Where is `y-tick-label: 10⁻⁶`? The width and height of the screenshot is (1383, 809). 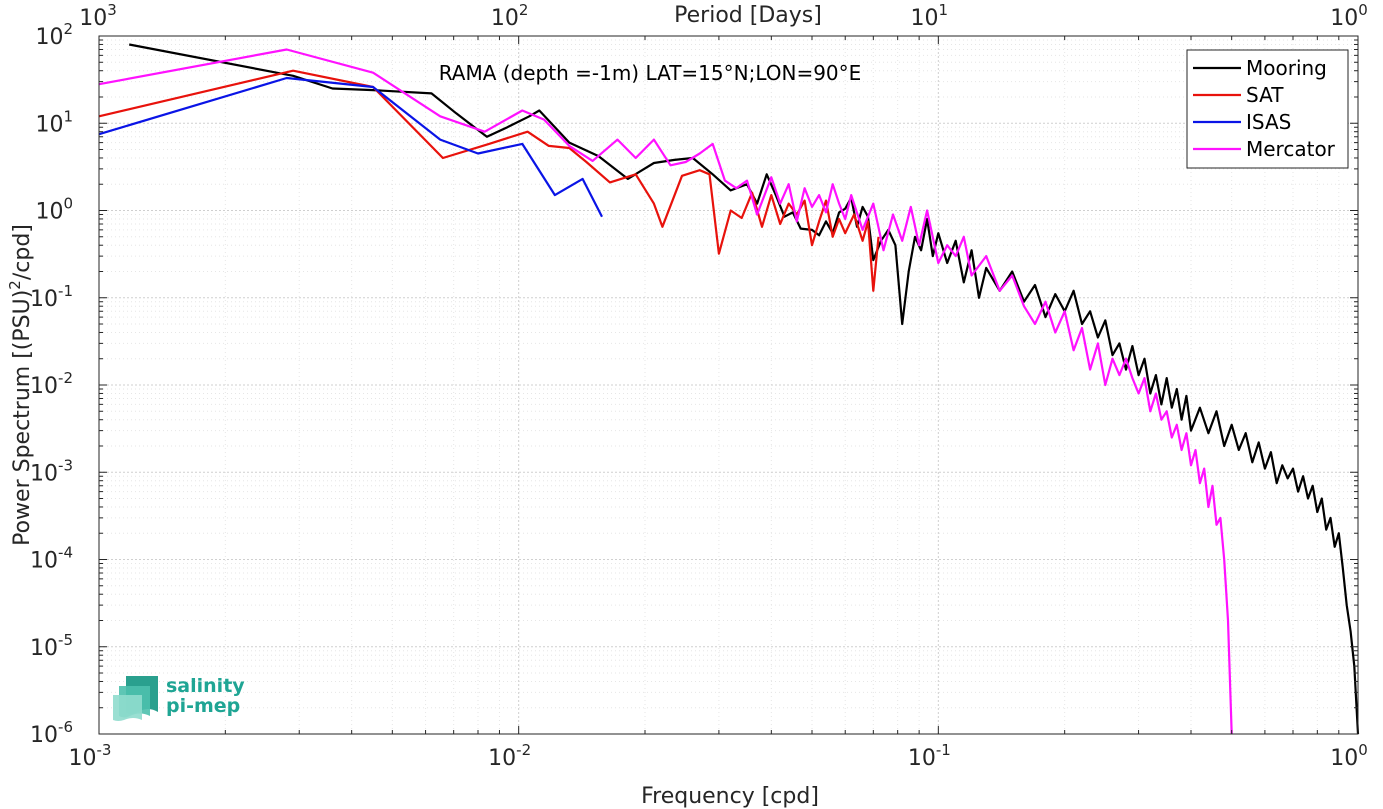 y-tick-label: 10⁻⁶ is located at coordinates (51, 733).